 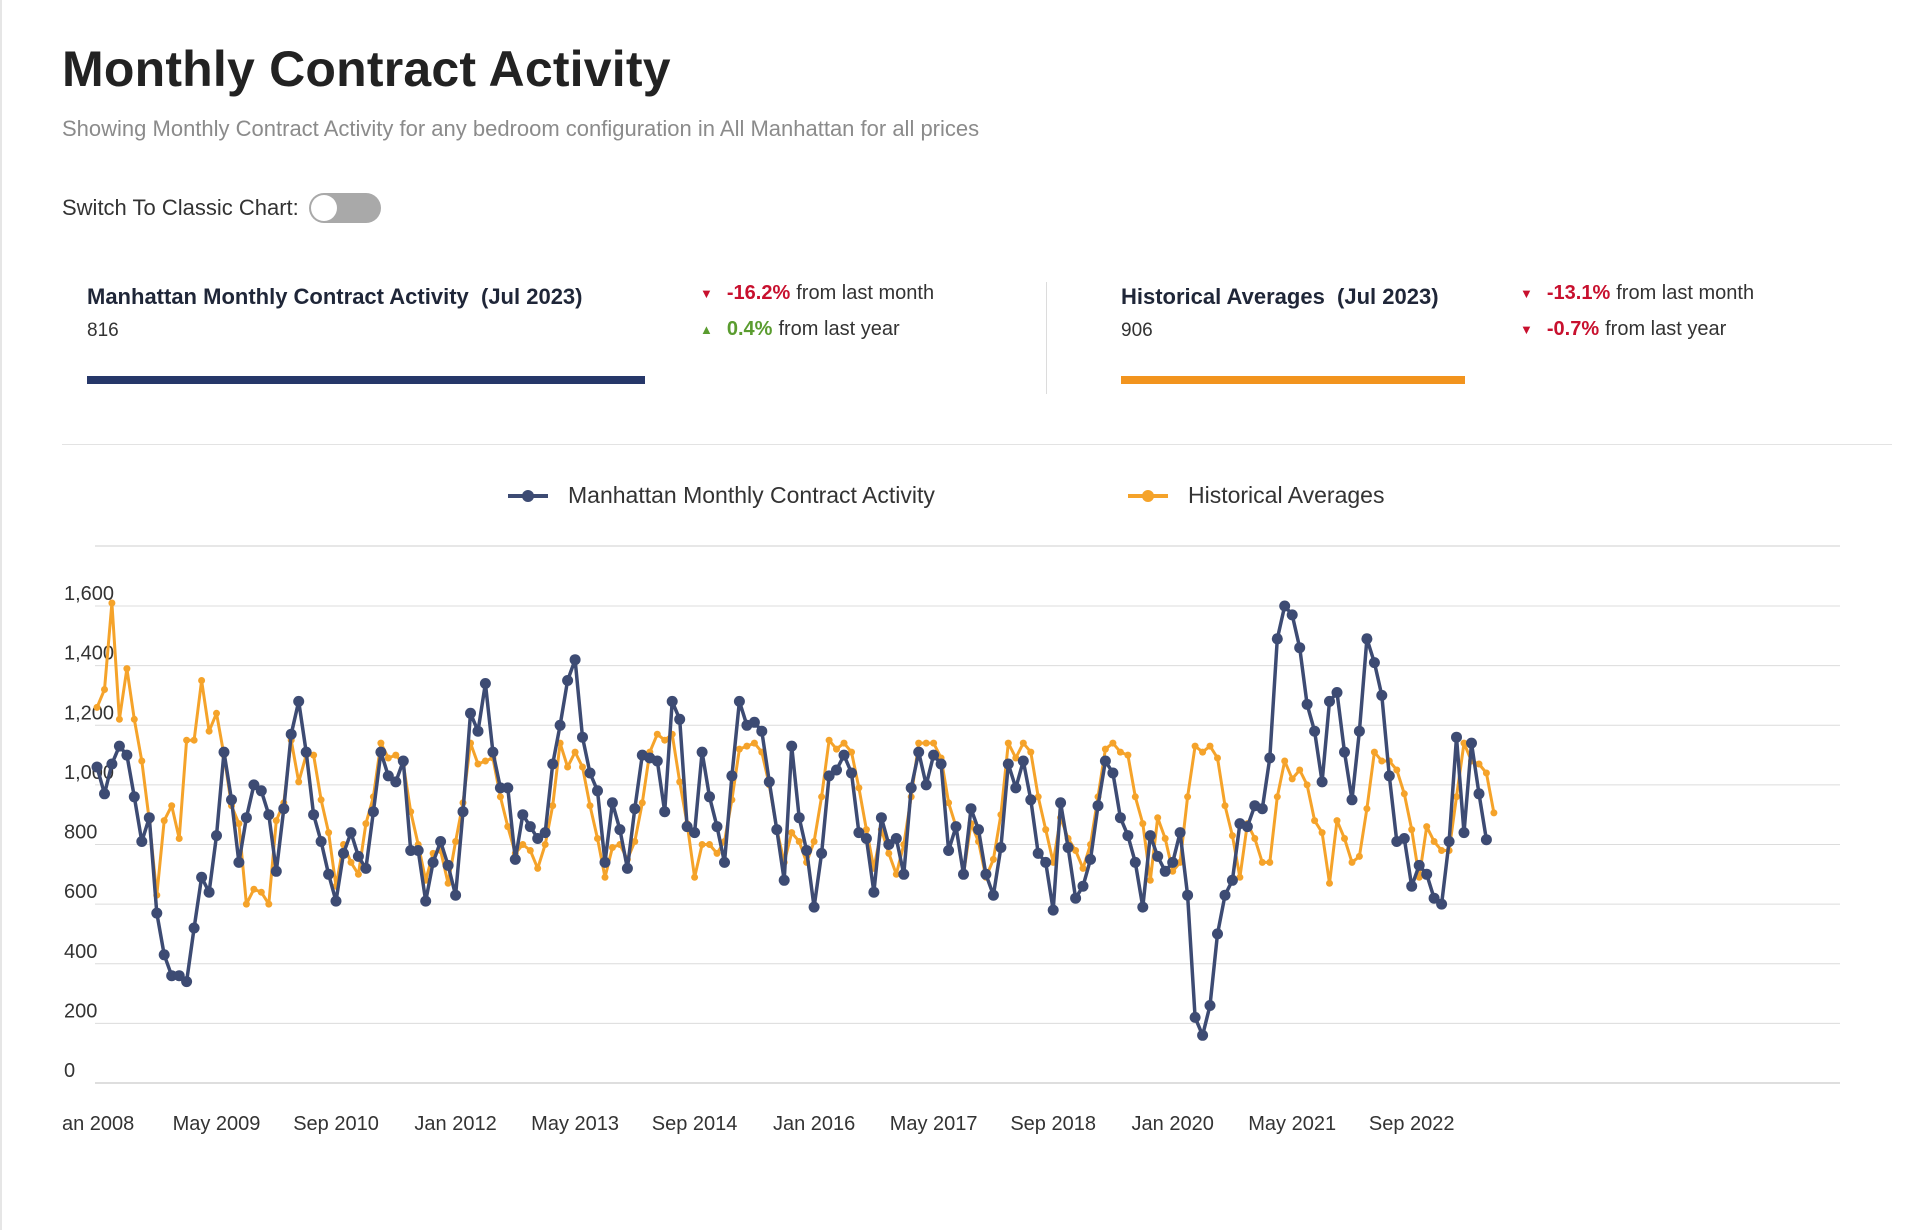 I want to click on switch-label: Switch To Classic Chart:, so click(x=180, y=207).